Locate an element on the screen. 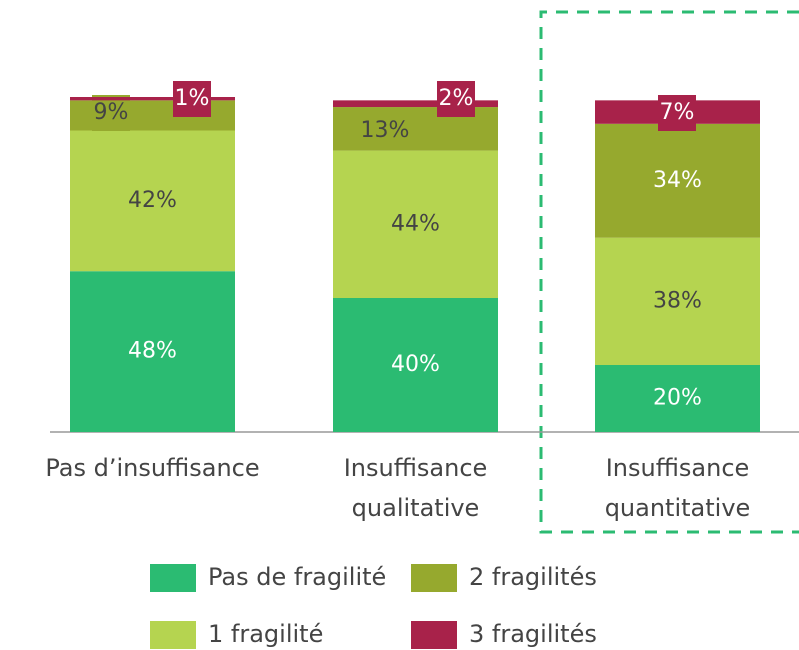 This screenshot has width=799, height=650. legend-label: 2 fragilités is located at coordinates (533, 577).